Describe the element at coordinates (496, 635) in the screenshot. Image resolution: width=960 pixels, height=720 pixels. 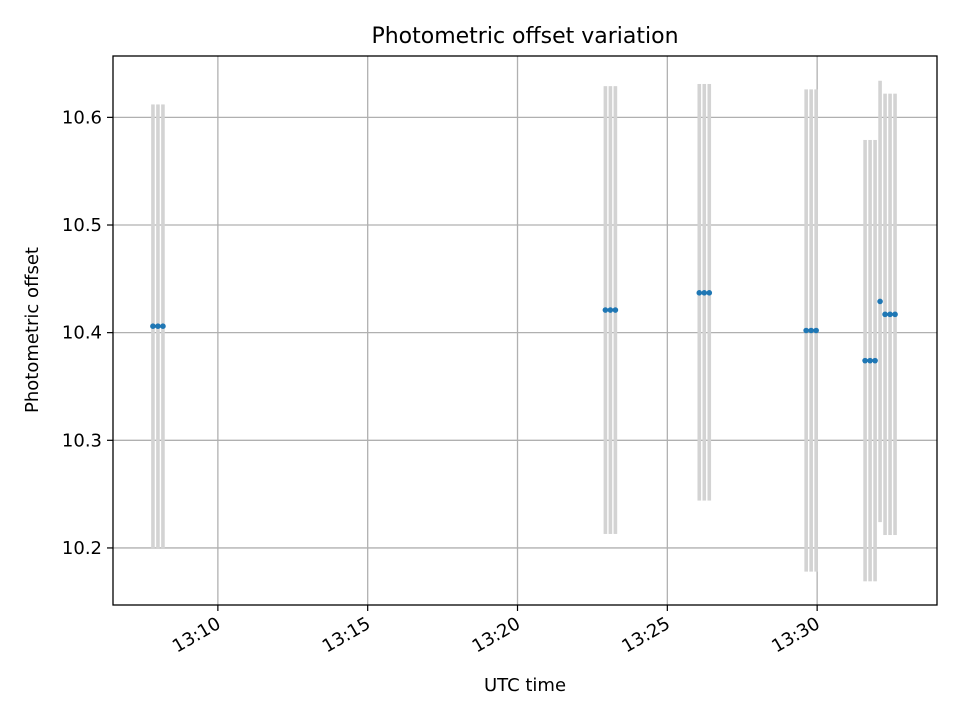
I see `x-tick-label: 13:20` at that location.